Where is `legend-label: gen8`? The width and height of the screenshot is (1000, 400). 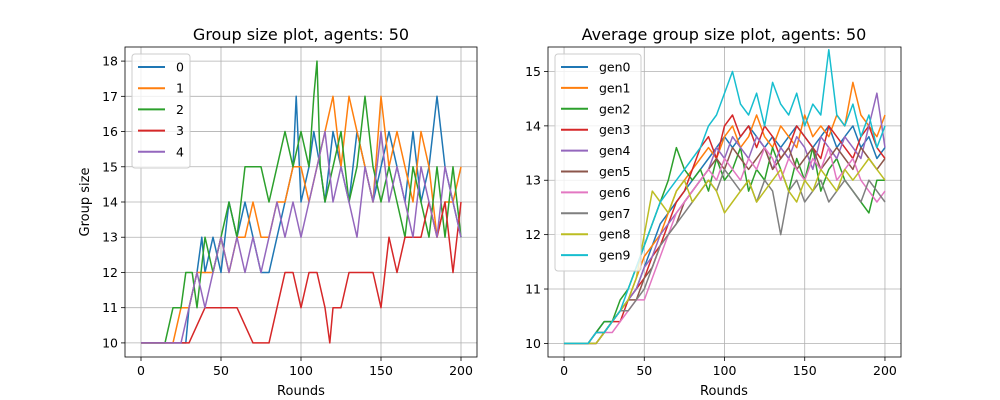
legend-label: gen8 is located at coordinates (615, 234).